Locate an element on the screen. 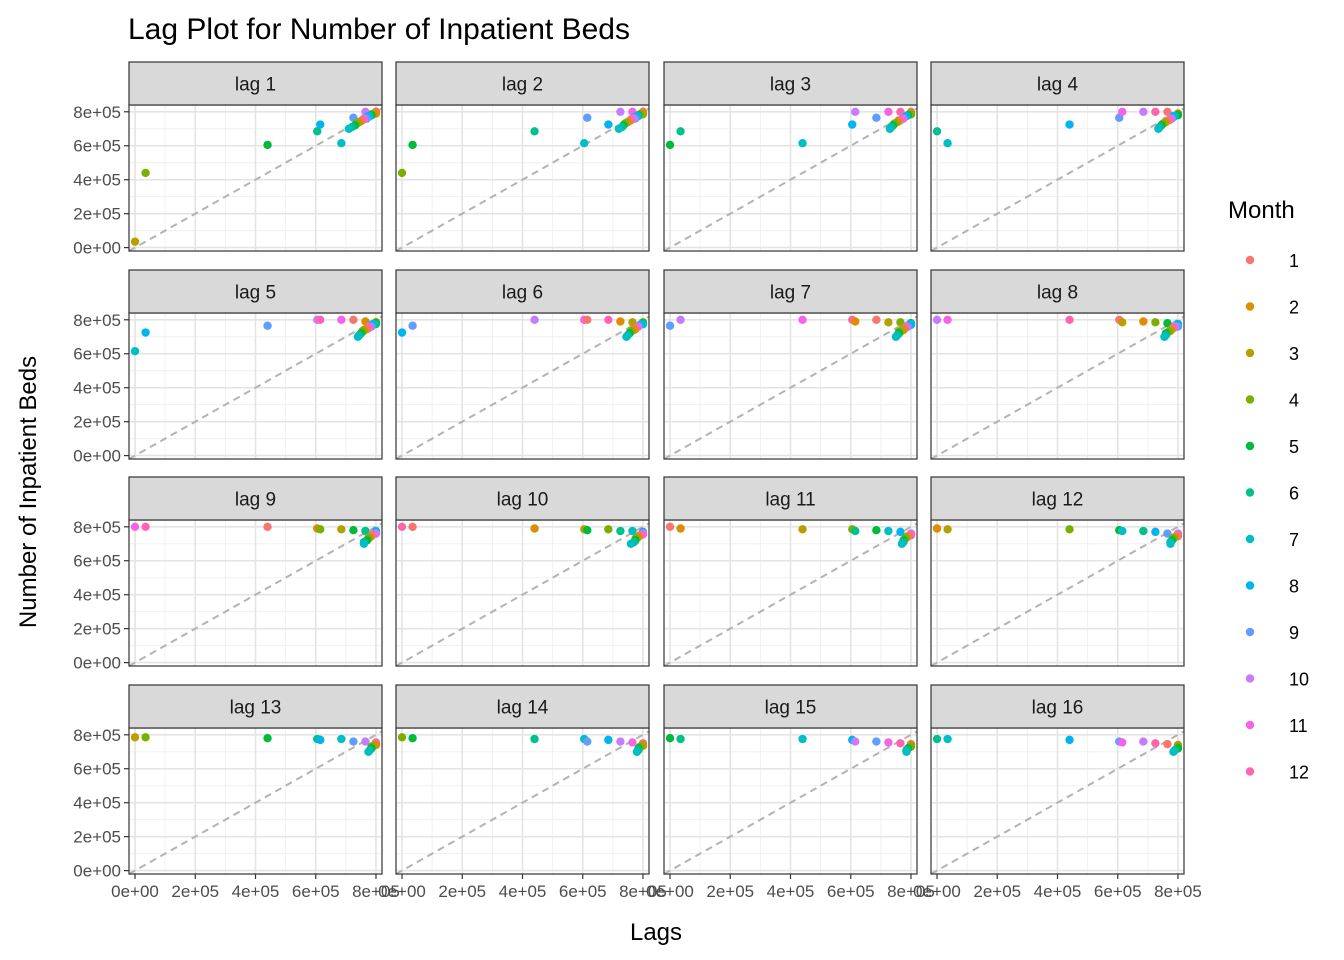  strip-label: lag 13 is located at coordinates (256, 708).